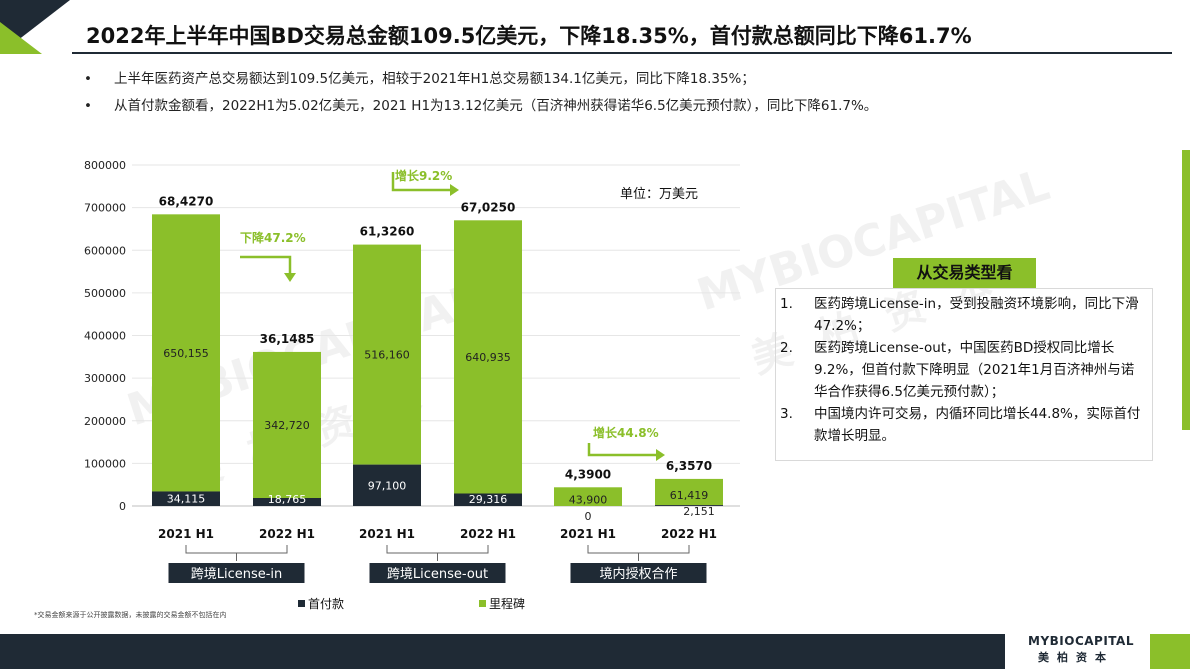 This screenshot has width=1190, height=669. I want to click on data-label-milestone: 342,720, so click(287, 425).